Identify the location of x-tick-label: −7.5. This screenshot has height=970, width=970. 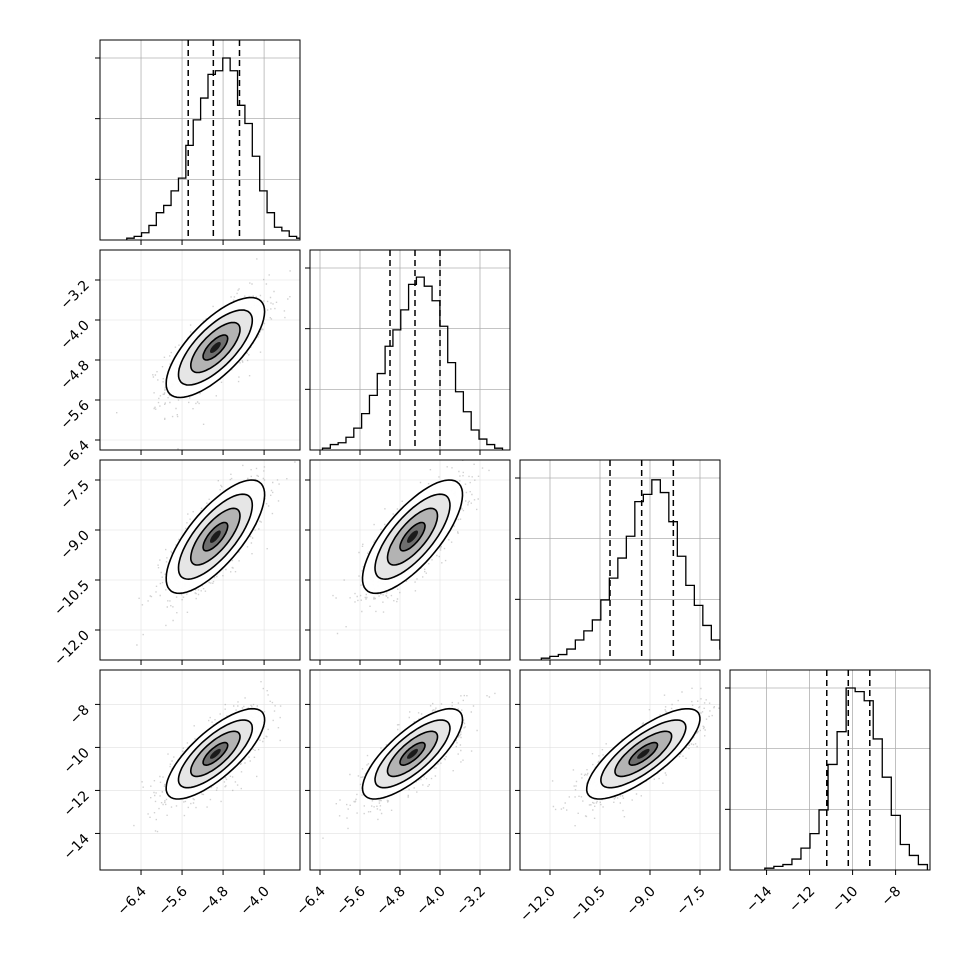
(690, 901).